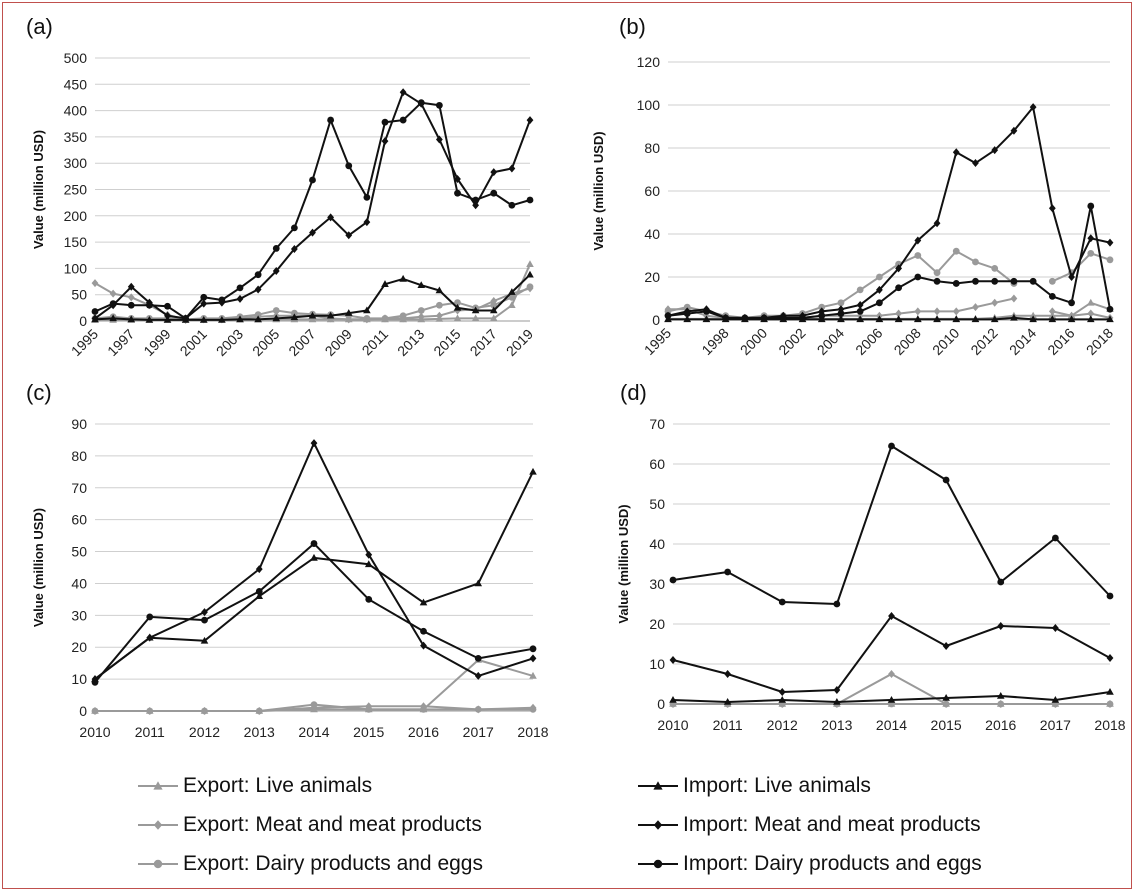 Image resolution: width=1136 pixels, height=893 pixels. Describe the element at coordinates (809, 864) in the screenshot. I see `legend-item: Import: Dairy products and eggs` at that location.